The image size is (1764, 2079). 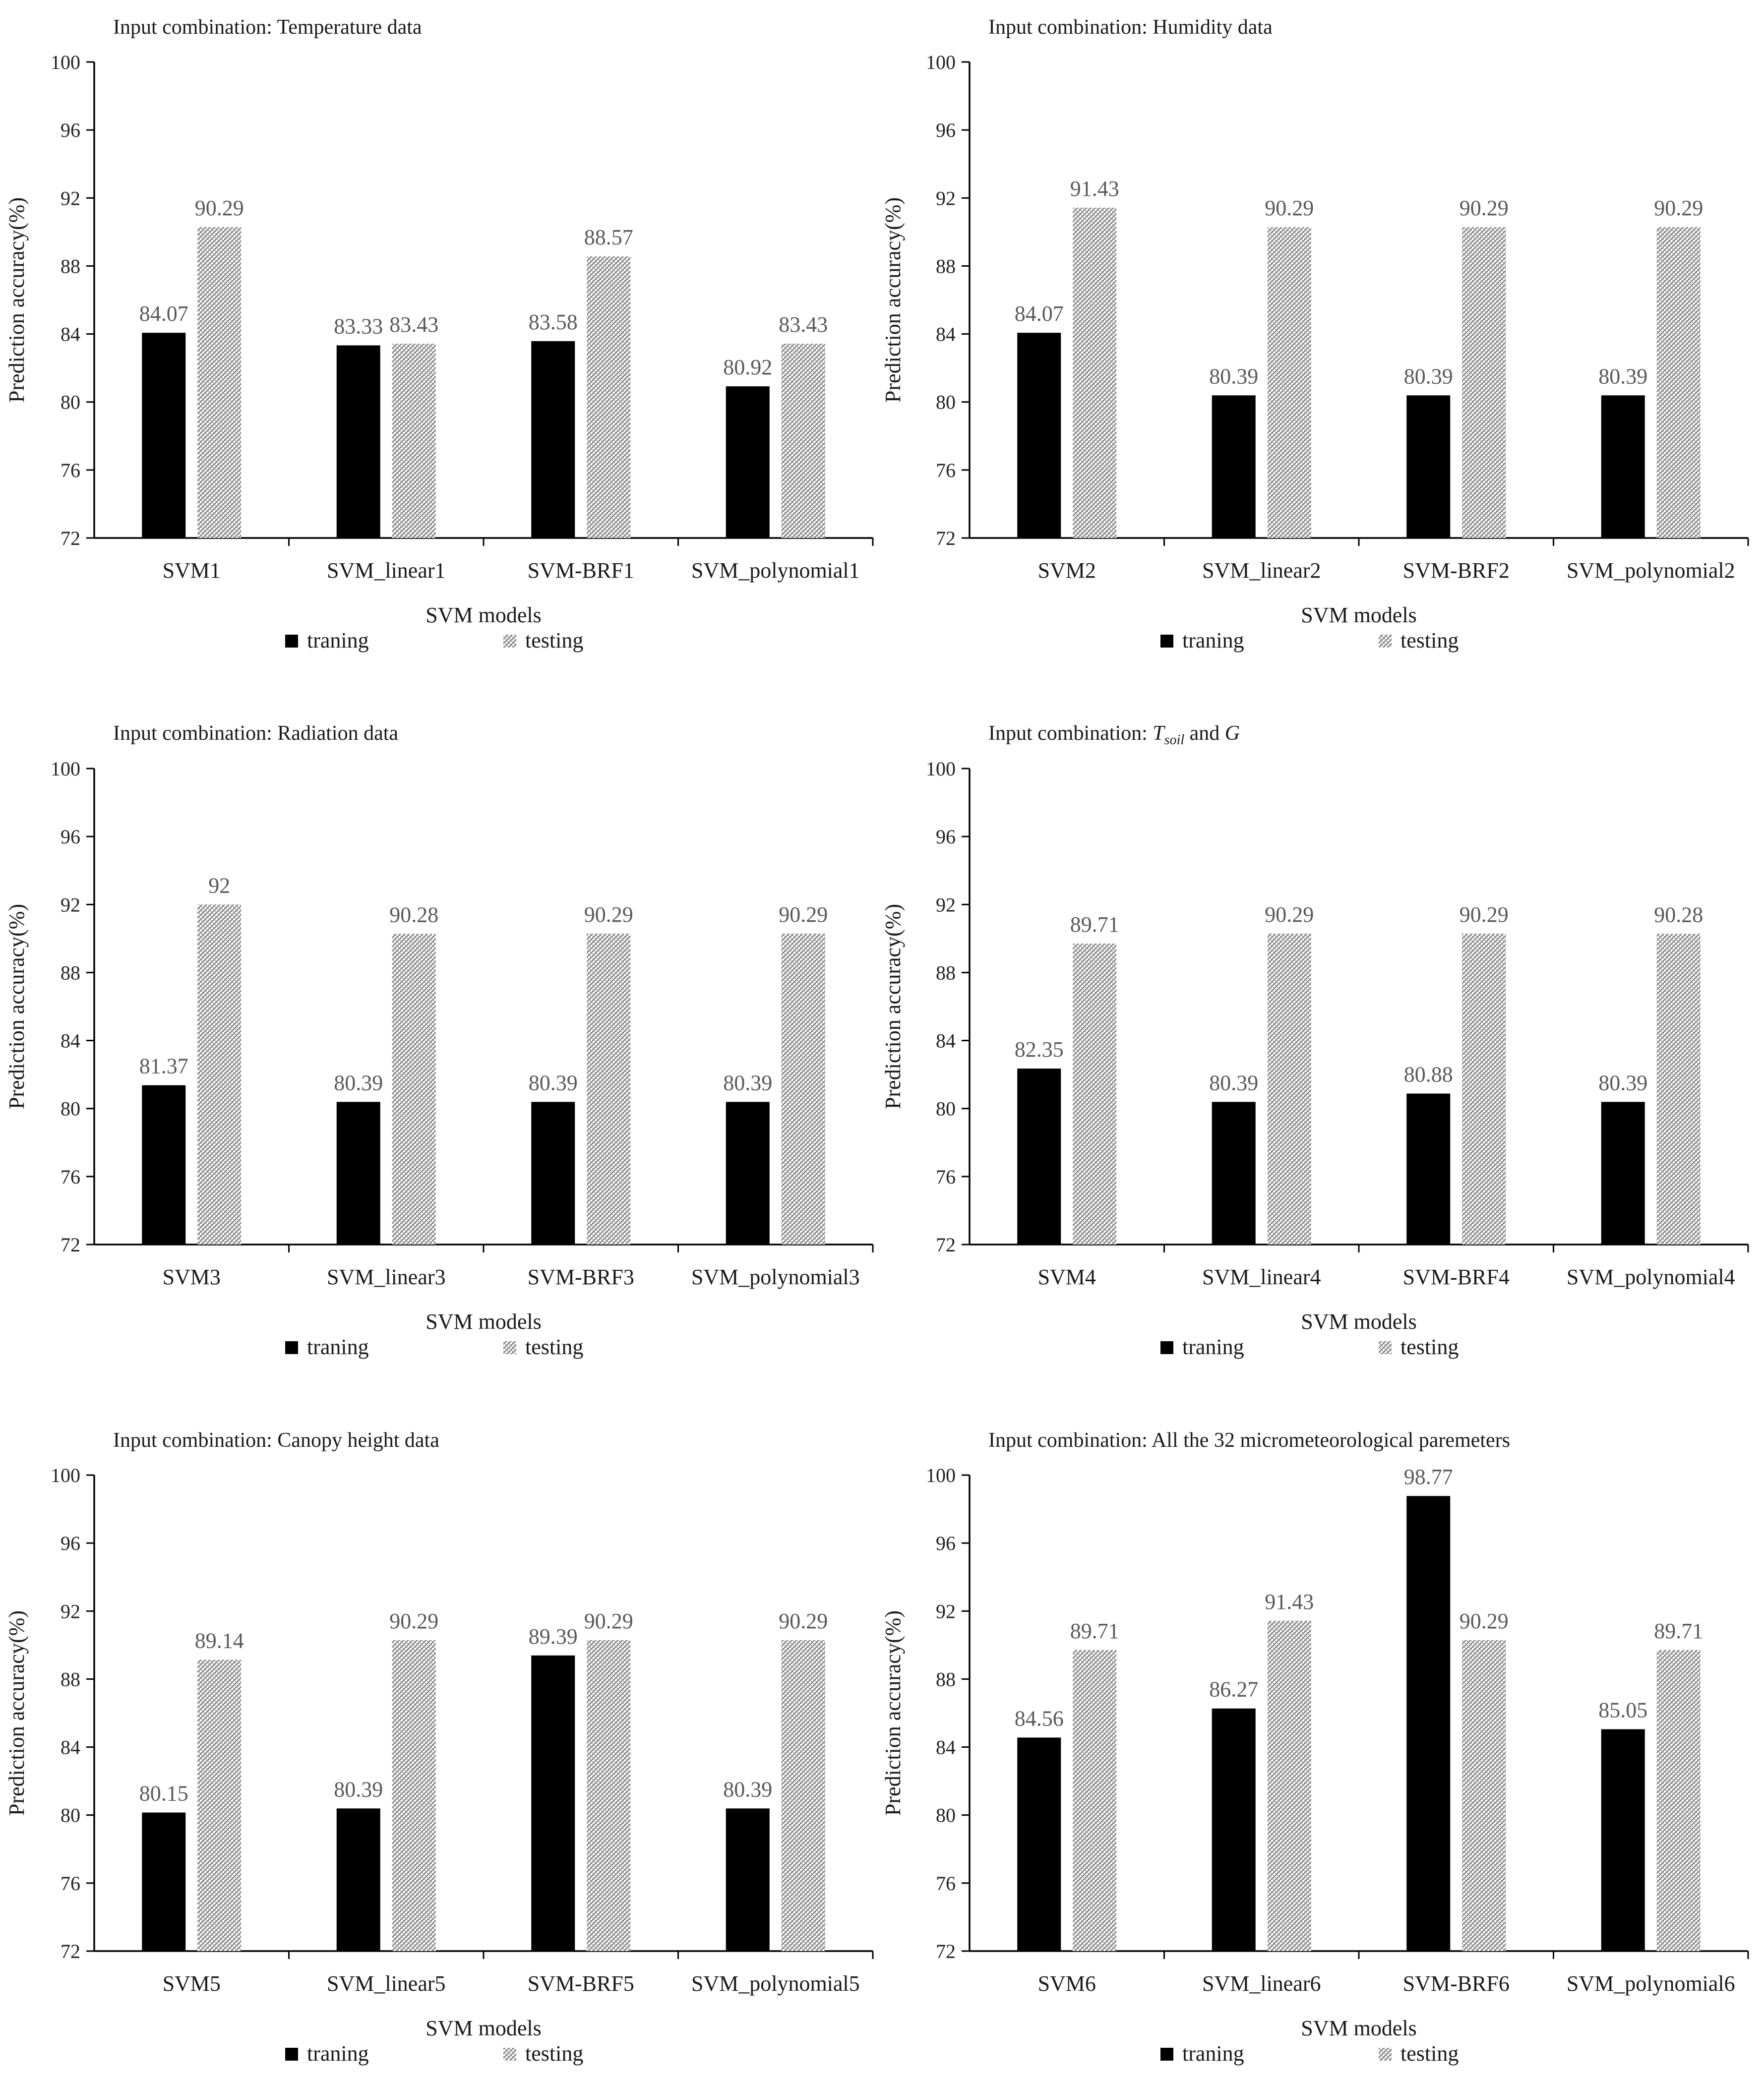 I want to click on category-label: SVM_polynomial6, so click(x=1651, y=1983).